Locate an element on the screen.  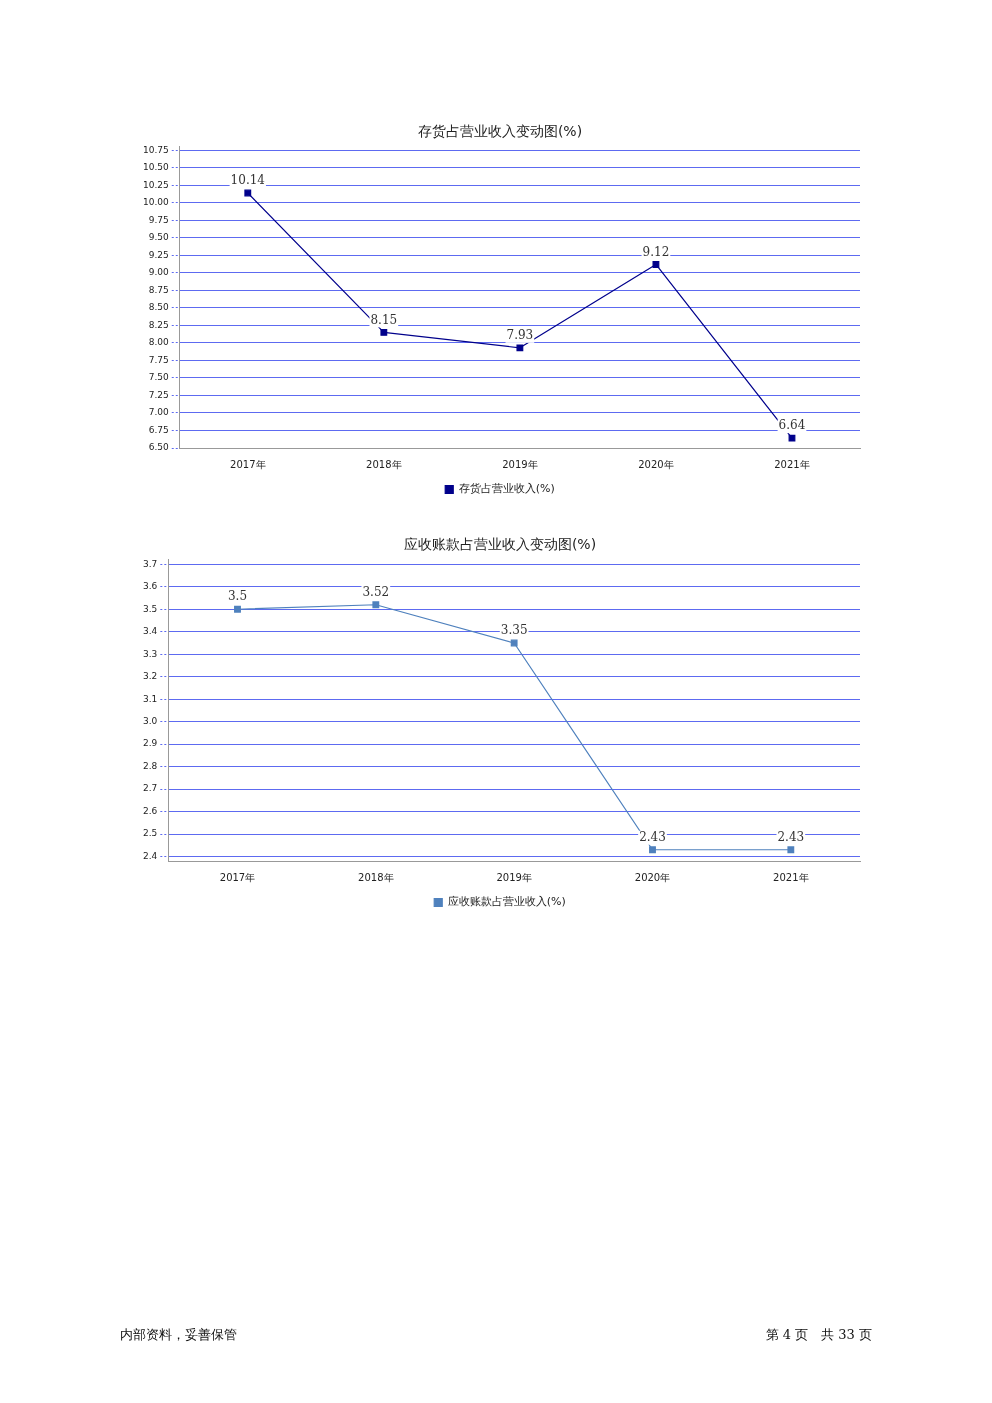
legend-label: 存货占营业收入(%) is located at coordinates (506, 489).